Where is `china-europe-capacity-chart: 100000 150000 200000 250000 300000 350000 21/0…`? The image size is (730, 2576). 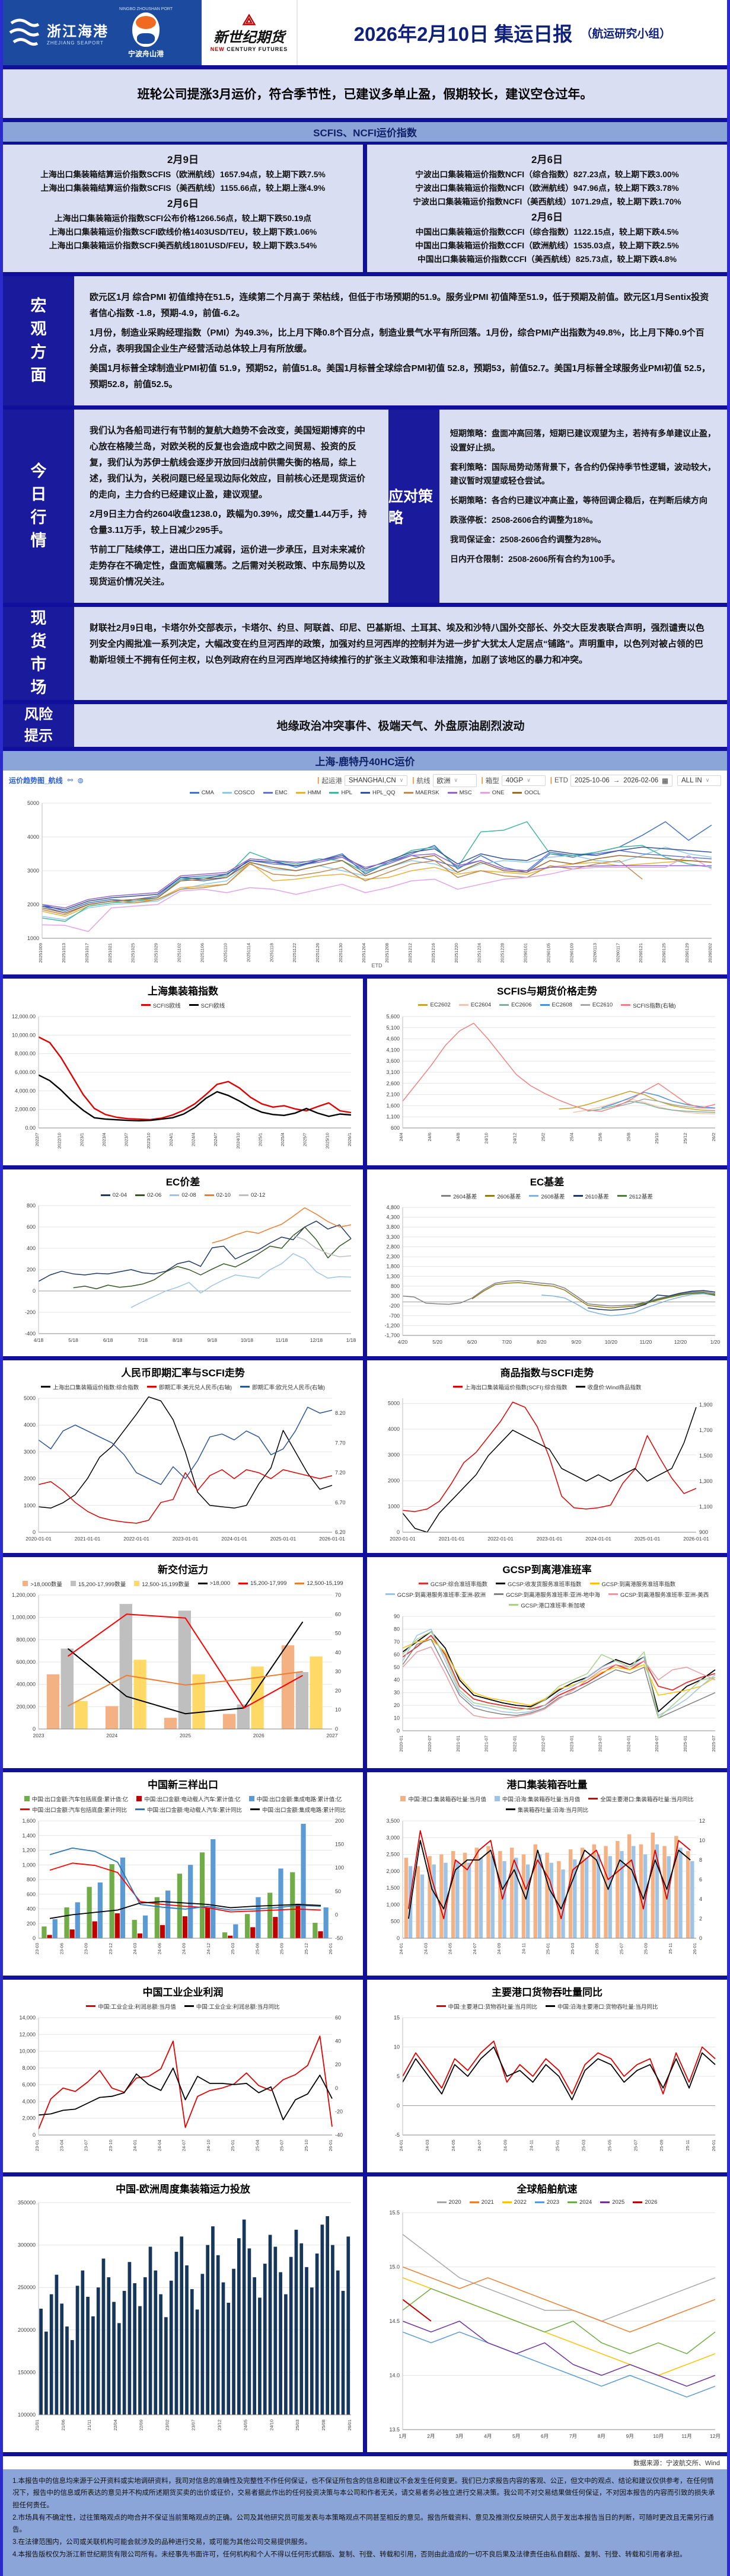 china-europe-capacity-chart: 100000 150000 200000 250000 300000 350000 21/0… is located at coordinates (183, 2323).